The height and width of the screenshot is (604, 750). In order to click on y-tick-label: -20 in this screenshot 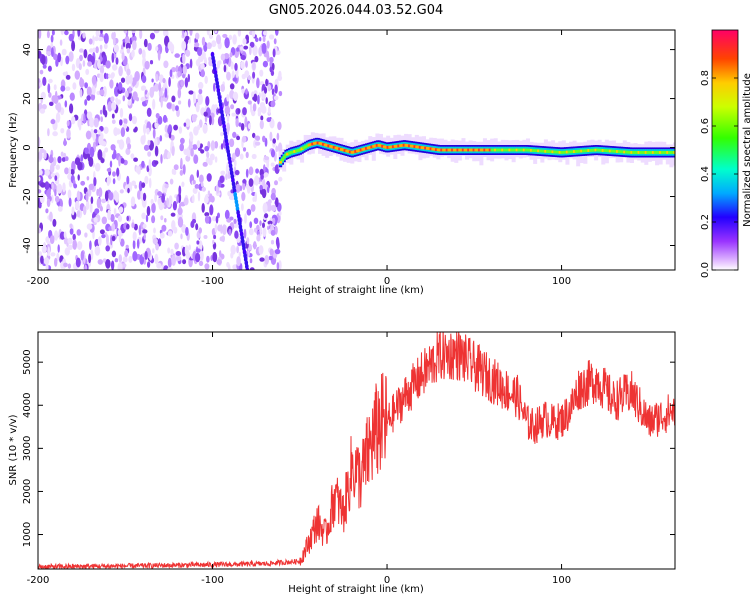, I will do `click(27, 196)`.